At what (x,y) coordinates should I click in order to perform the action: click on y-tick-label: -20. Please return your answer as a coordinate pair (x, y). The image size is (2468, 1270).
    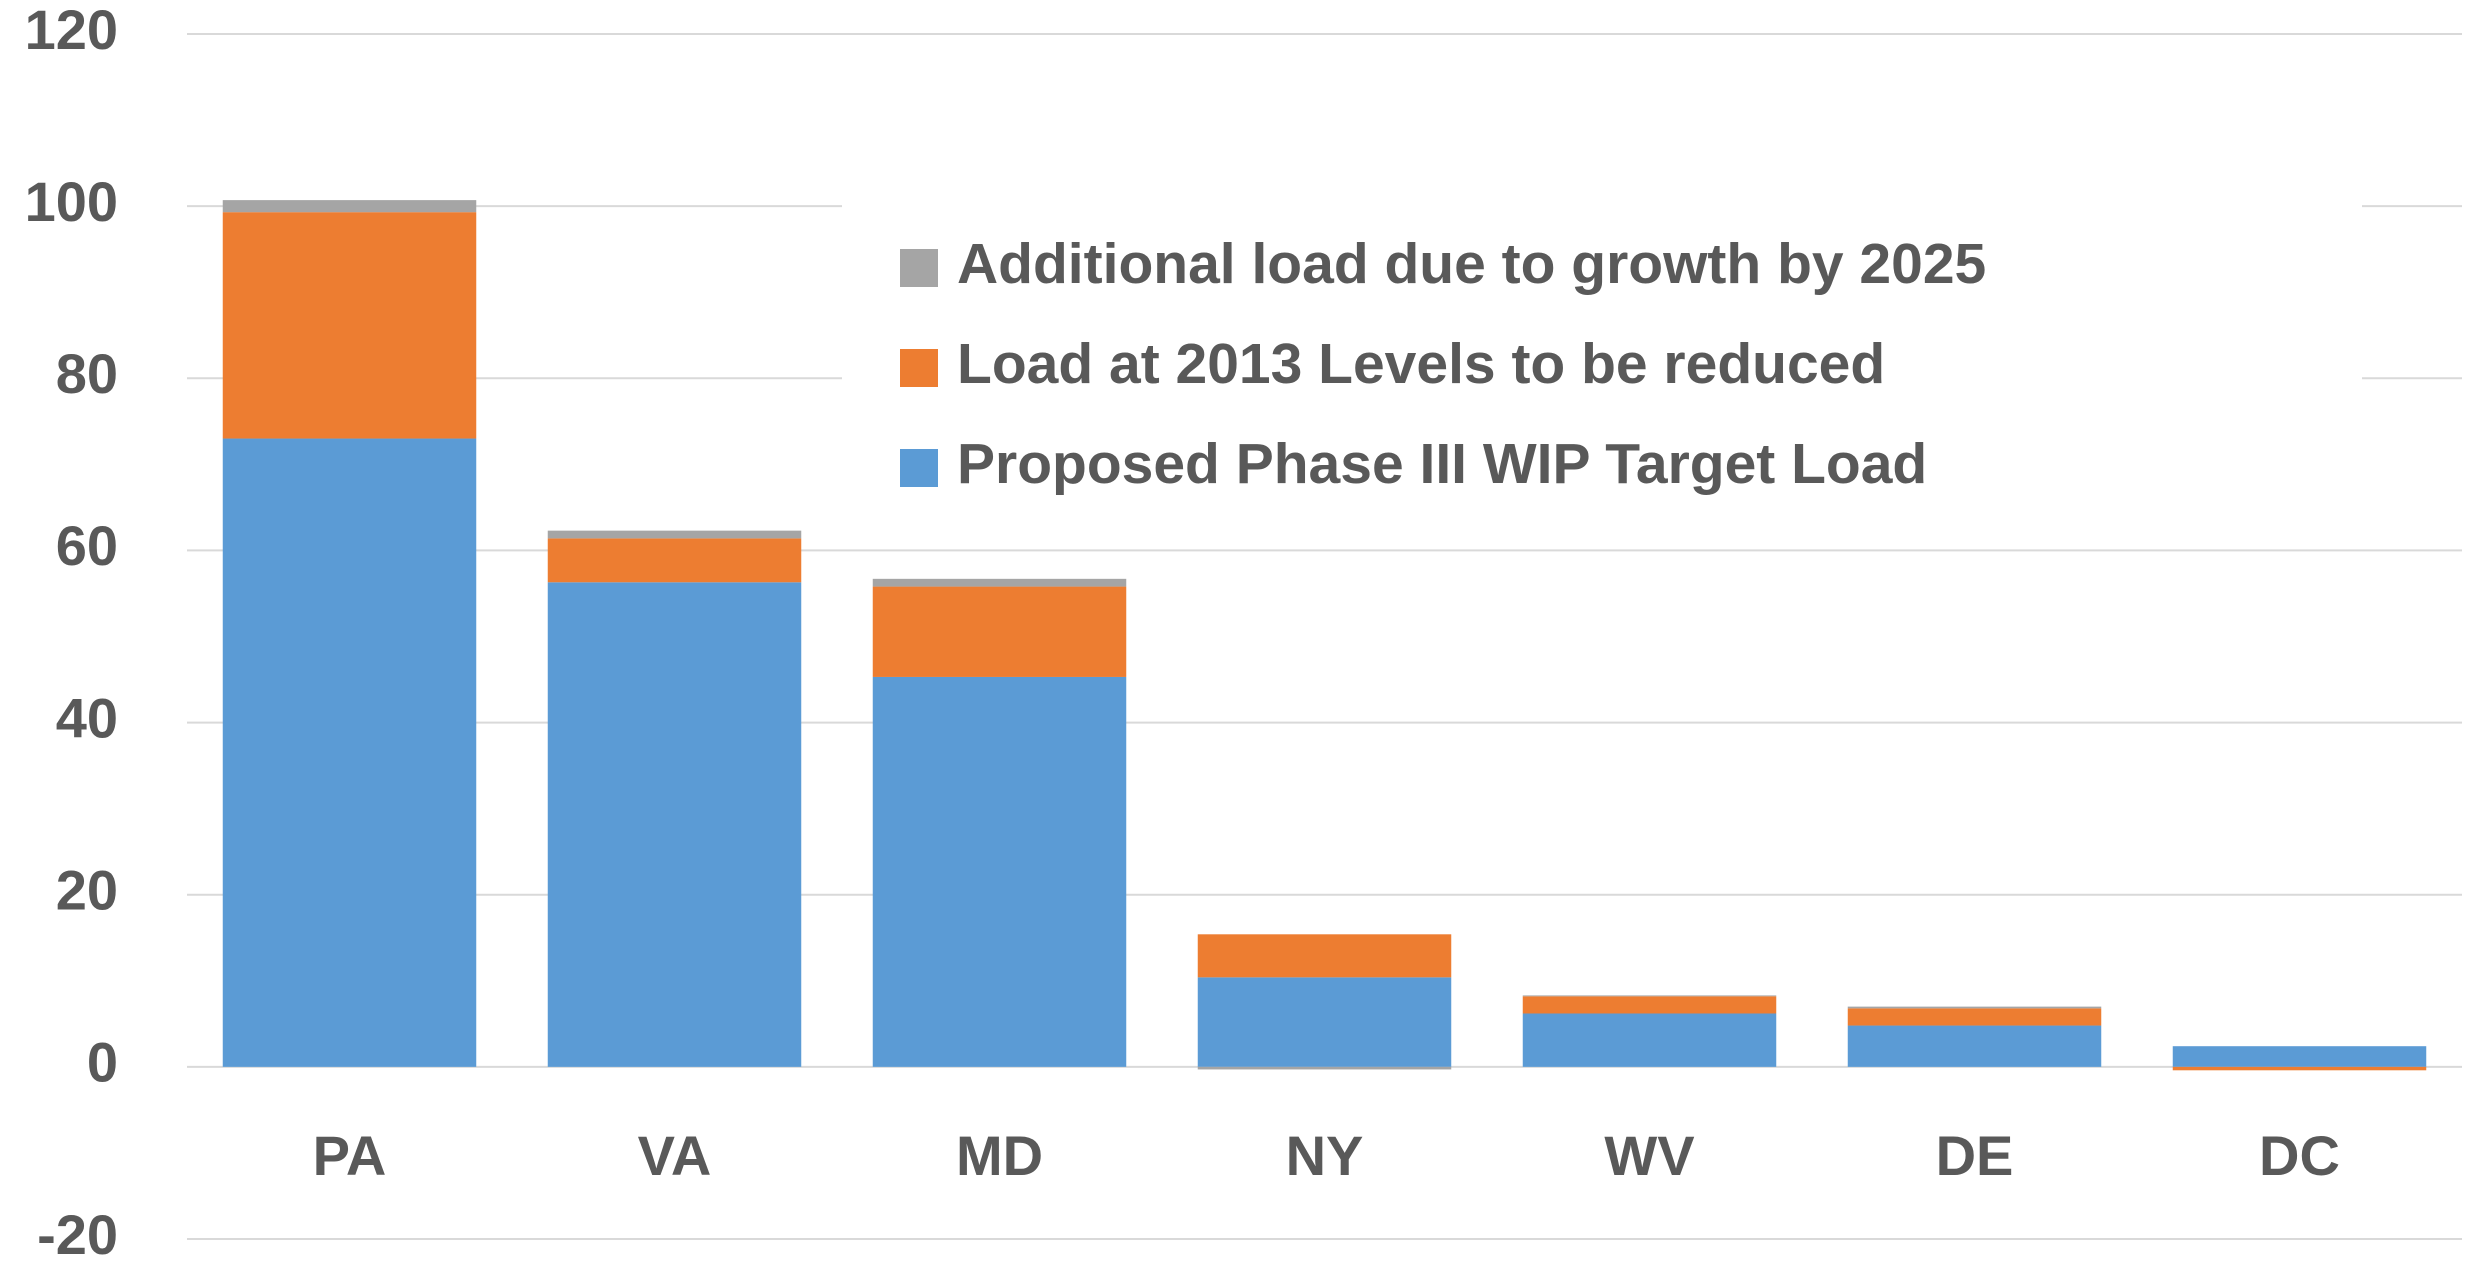
    Looking at the image, I should click on (77, 1234).